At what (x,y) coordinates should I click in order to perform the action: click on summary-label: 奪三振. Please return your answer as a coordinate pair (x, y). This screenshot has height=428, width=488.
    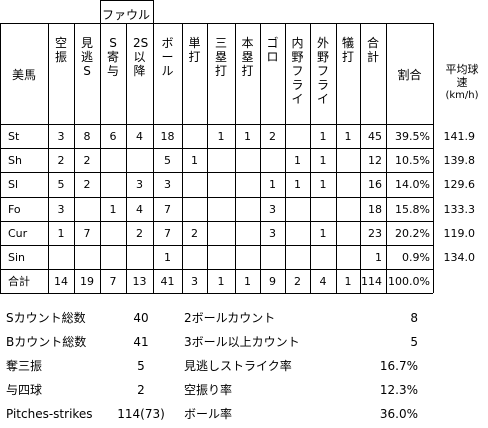
    Looking at the image, I should click on (24, 366).